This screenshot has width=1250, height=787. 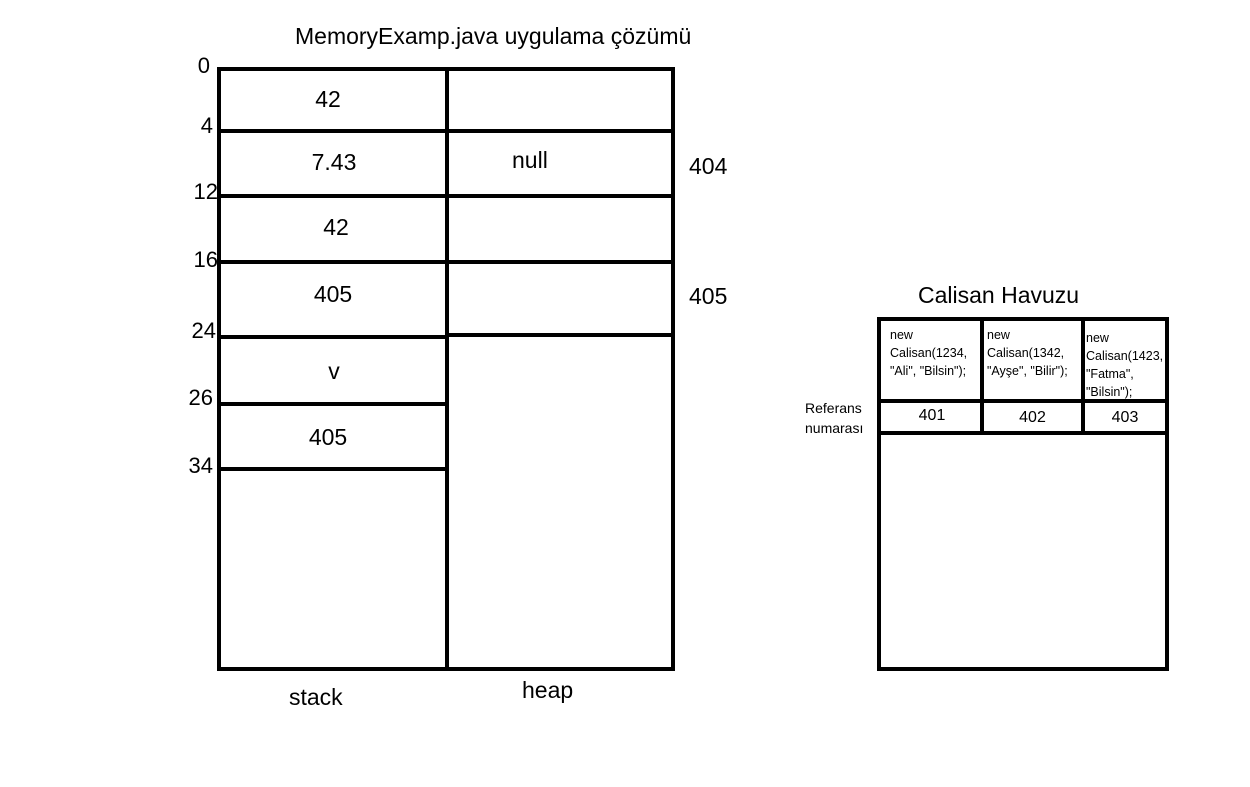 I want to click on pool-entry-ref: 403, so click(x=1125, y=417).